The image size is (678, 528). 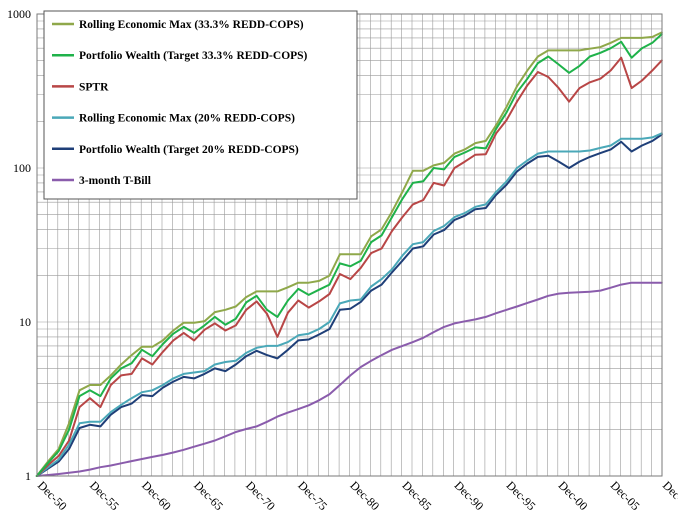 What do you see at coordinates (187, 119) in the screenshot?
I see `legend-entry-label: Rolling Economic Max (20% REDD-COPS)` at bounding box center [187, 119].